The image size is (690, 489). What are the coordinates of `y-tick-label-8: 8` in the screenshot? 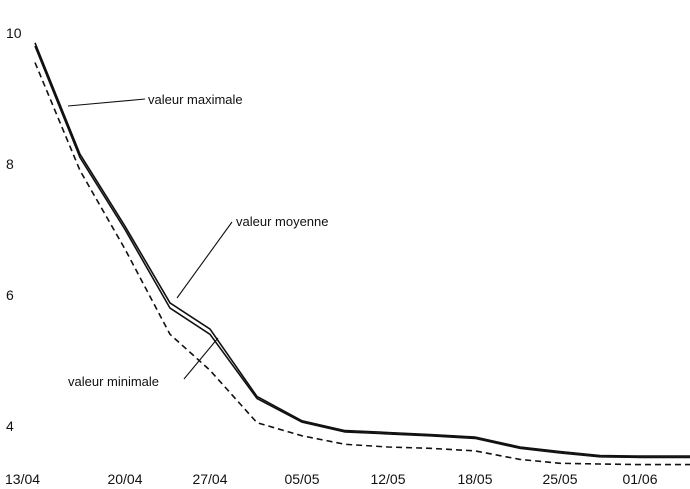 It's located at (10, 164).